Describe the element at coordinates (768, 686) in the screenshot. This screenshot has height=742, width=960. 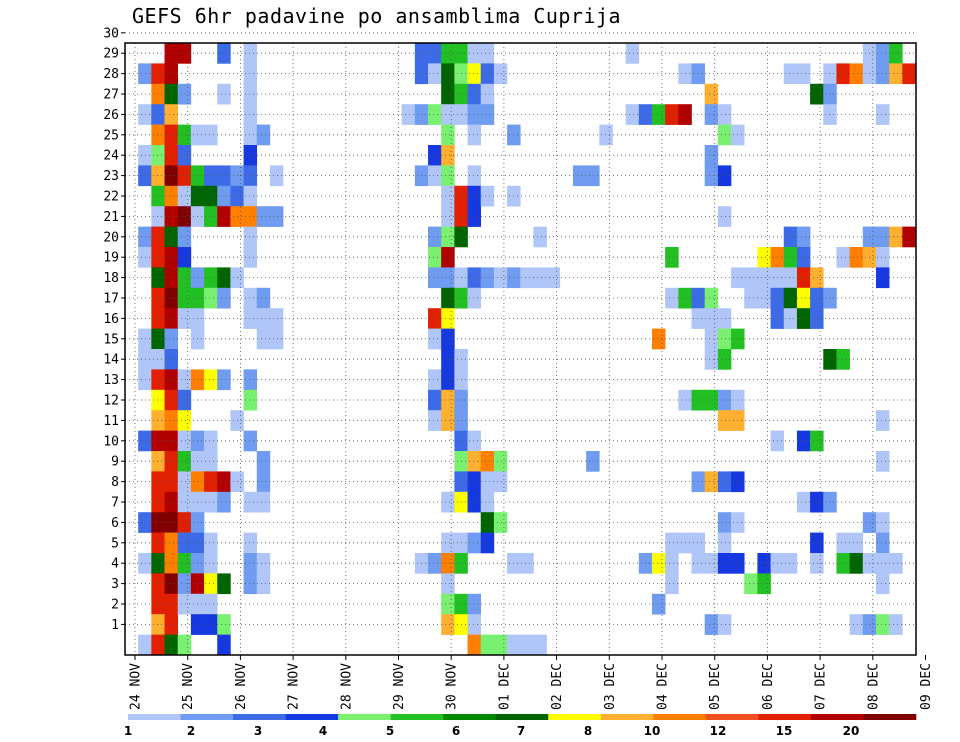
I see `x-tick-label: 06 DEC` at that location.